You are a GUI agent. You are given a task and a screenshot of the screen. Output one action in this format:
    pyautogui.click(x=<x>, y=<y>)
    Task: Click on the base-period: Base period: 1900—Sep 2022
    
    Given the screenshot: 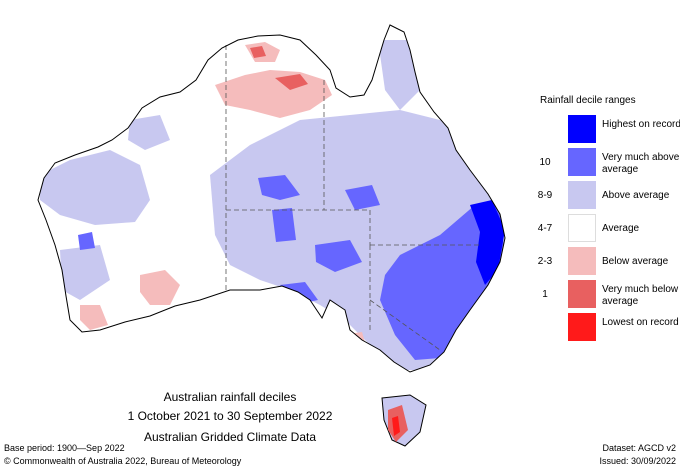 What is the action you would take?
    pyautogui.click(x=64, y=448)
    